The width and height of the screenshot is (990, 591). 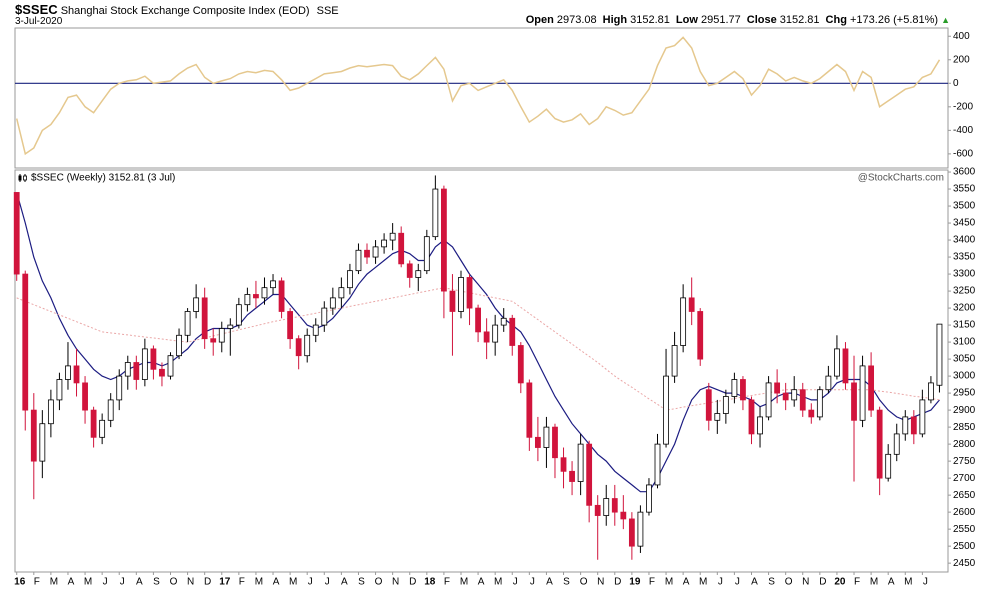 I want to click on quote-value: 3152.81, so click(x=799, y=20).